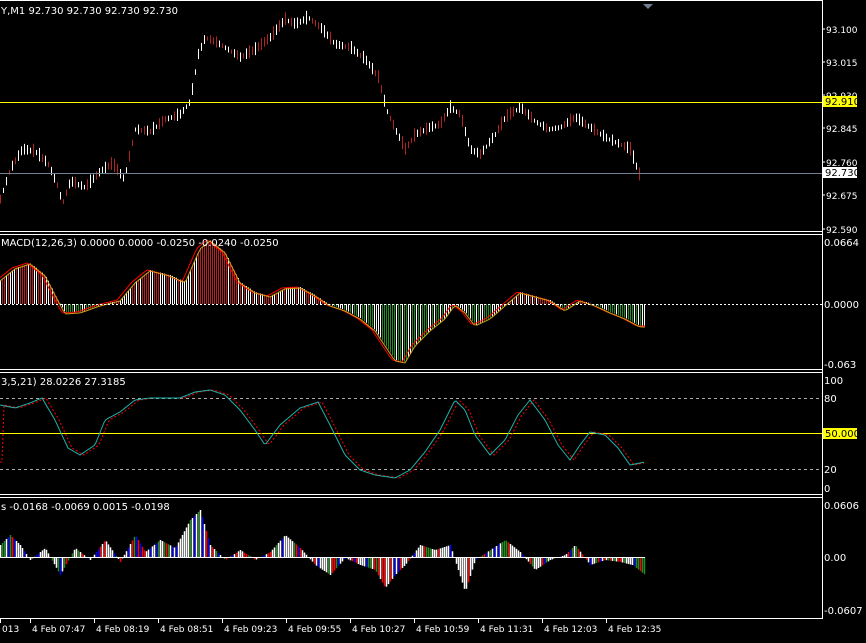  What do you see at coordinates (842, 164) in the screenshot?
I see `price-tick-label: 92.760` at bounding box center [842, 164].